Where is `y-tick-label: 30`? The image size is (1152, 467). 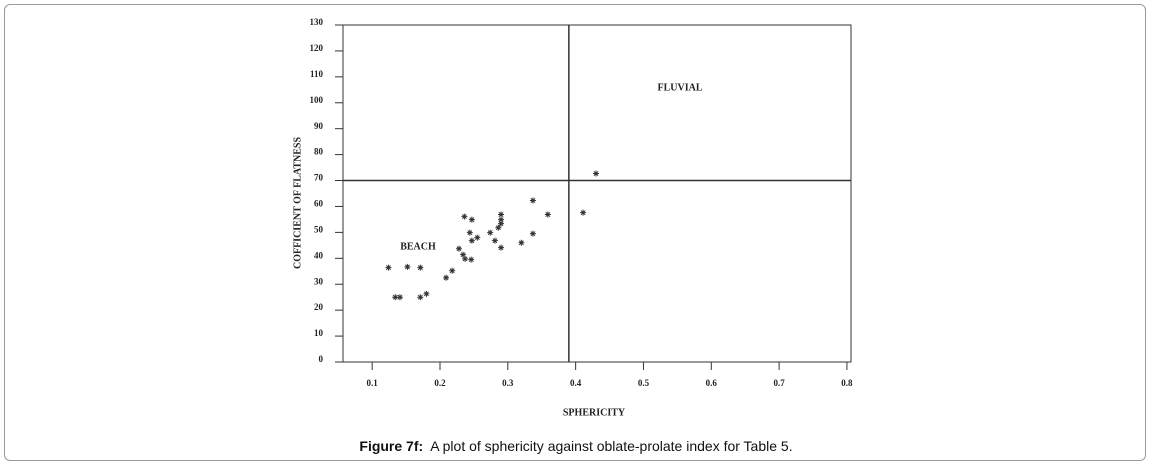 y-tick-label: 30 is located at coordinates (319, 281).